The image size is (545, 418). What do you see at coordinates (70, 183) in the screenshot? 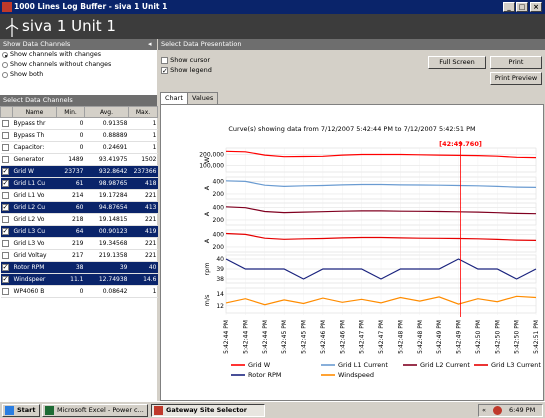
I see `cell-min: 61` at bounding box center [70, 183].